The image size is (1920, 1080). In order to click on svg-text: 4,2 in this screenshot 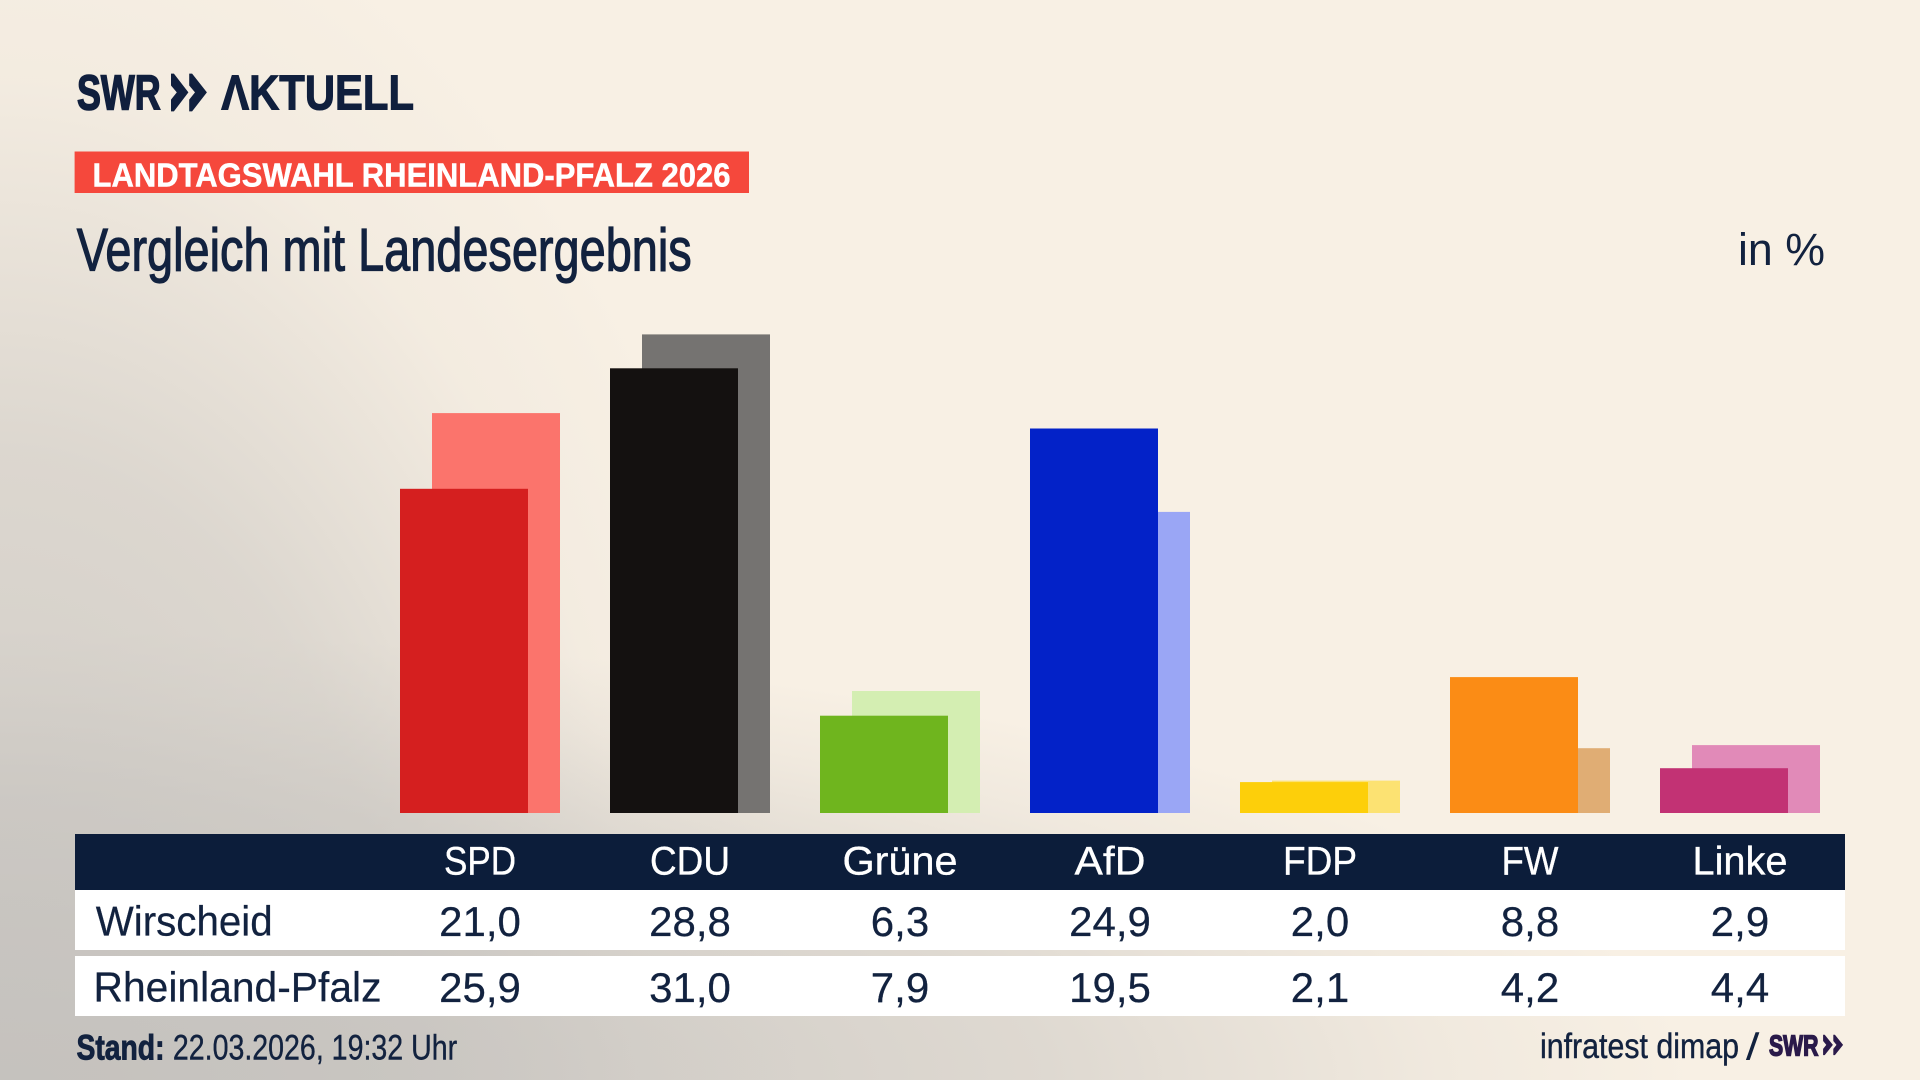, I will do `click(1530, 987)`.